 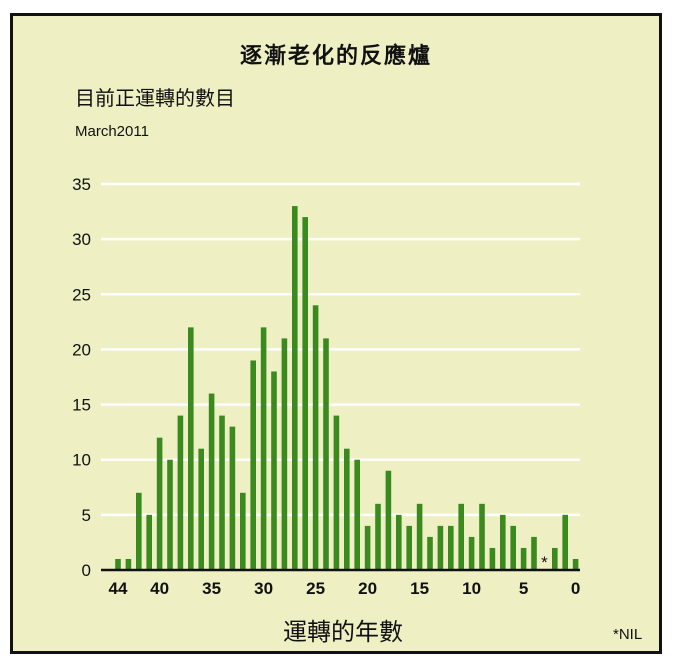 I want to click on nil-marker: *, so click(x=544, y=562).